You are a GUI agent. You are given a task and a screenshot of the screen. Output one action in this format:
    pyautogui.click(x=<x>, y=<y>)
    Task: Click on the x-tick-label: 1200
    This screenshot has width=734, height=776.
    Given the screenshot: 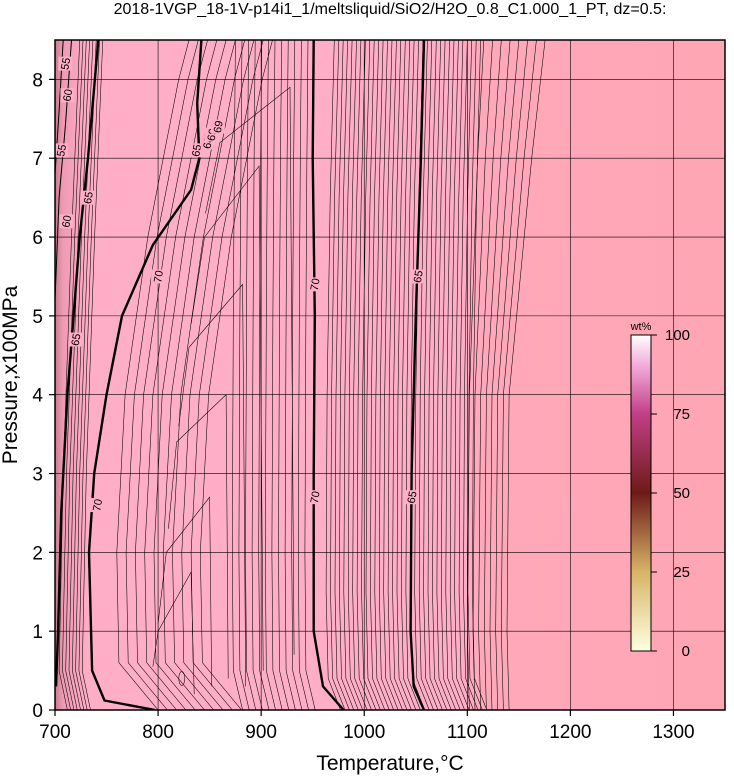 What is the action you would take?
    pyautogui.click(x=570, y=732)
    